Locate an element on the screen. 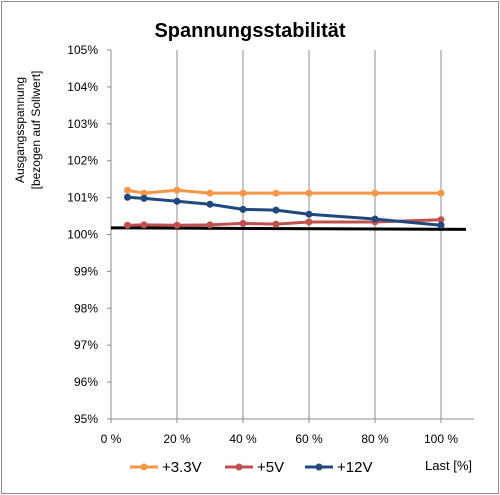  y-tick-label: 98% is located at coordinates (86, 308).